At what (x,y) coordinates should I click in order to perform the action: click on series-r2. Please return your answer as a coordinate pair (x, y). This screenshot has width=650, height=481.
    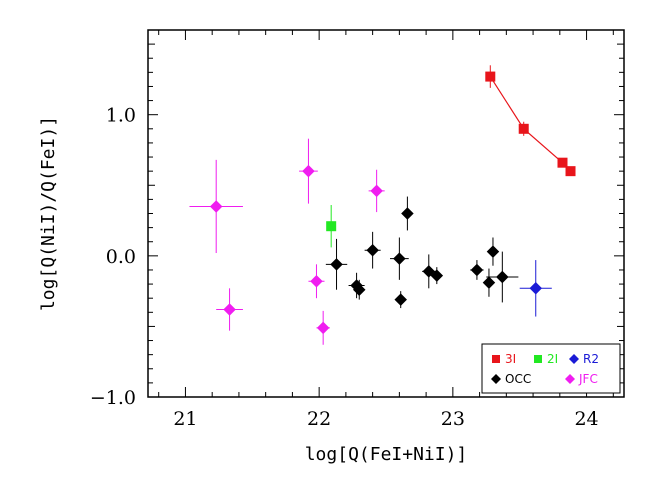
    Looking at the image, I should click on (535, 288).